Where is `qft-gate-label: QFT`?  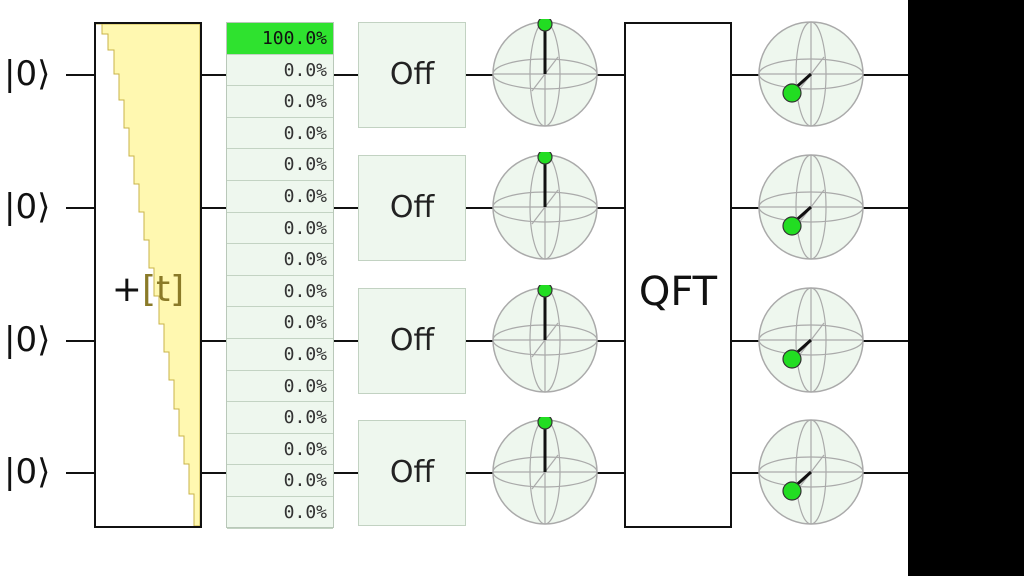 qft-gate-label: QFT is located at coordinates (678, 292).